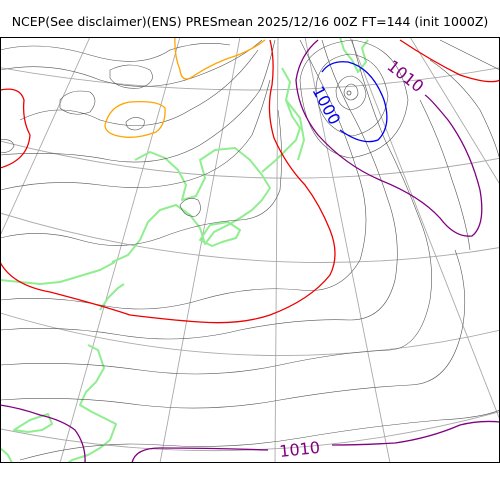 Image resolution: width=500 pixels, height=500 pixels. What do you see at coordinates (112, 297) in the screenshot?
I see `coast-southwest` at bounding box center [112, 297].